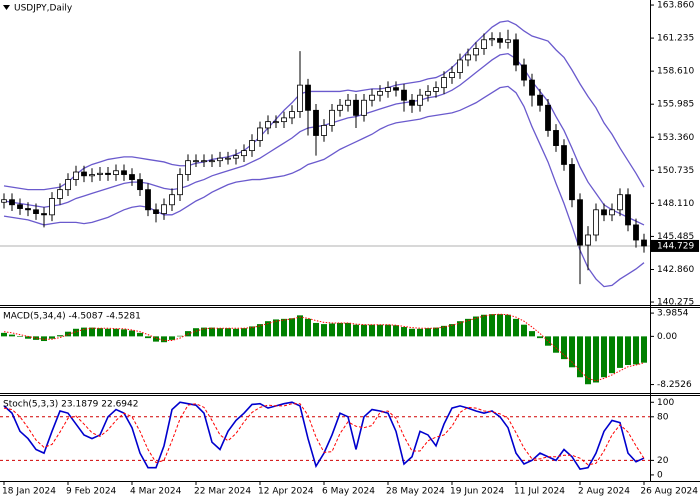 This screenshot has width=700, height=500. I want to click on y-tick-label: 148.110, so click(675, 204).